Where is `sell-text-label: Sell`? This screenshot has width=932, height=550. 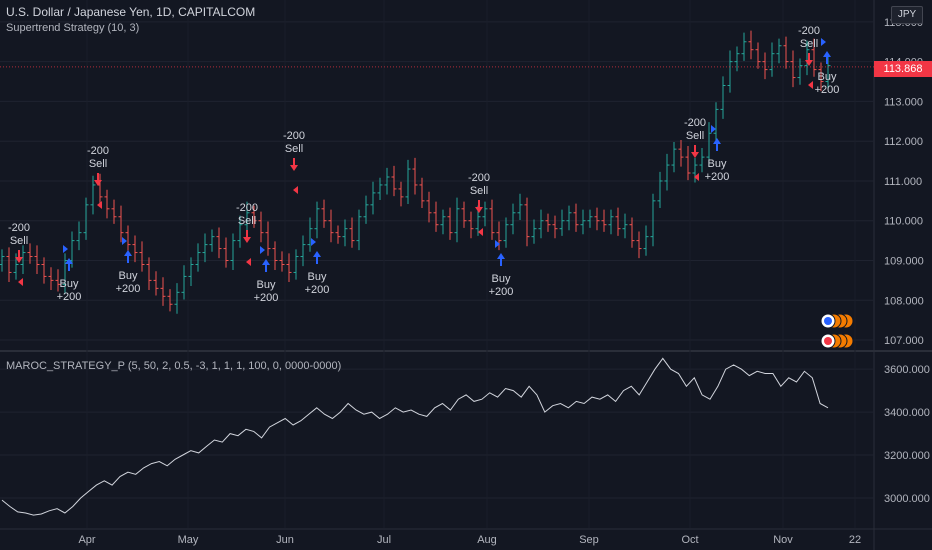 sell-text-label: Sell is located at coordinates (247, 221).